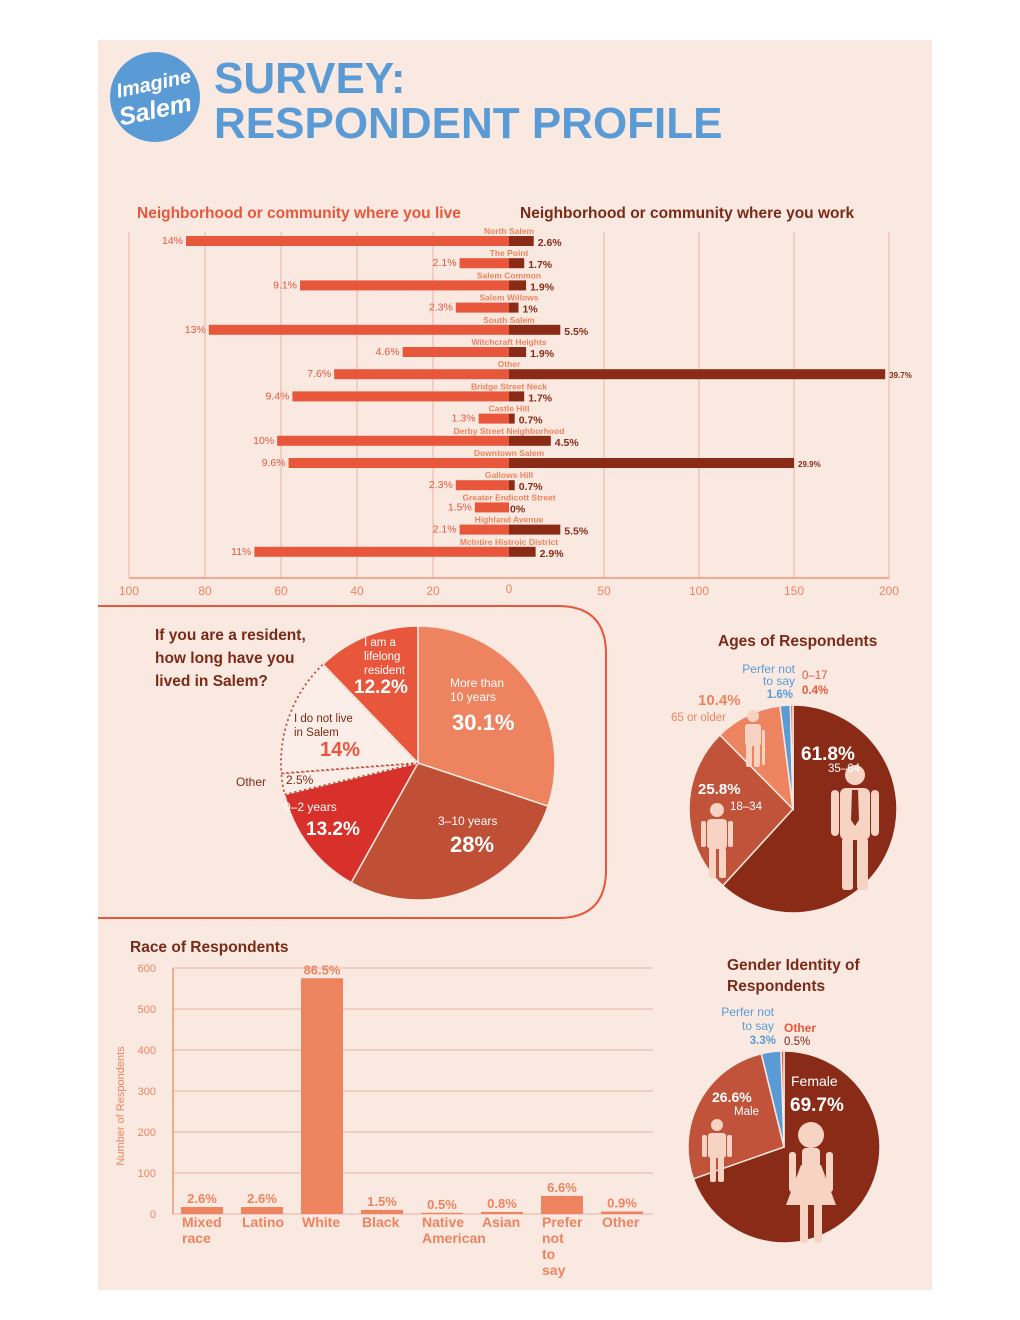 This screenshot has height=1320, width=1020. What do you see at coordinates (147, 969) in the screenshot?
I see `race-tick-600: 600` at bounding box center [147, 969].